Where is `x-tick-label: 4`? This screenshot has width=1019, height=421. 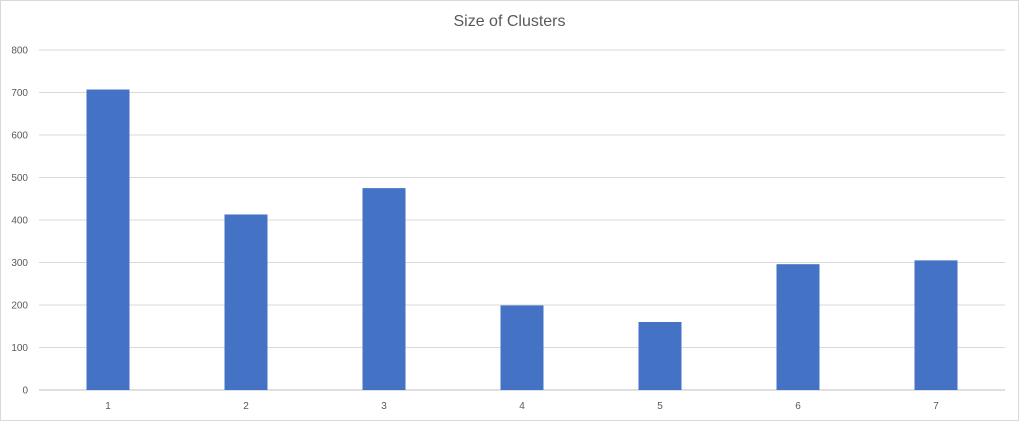 x-tick-label: 4 is located at coordinates (522, 406).